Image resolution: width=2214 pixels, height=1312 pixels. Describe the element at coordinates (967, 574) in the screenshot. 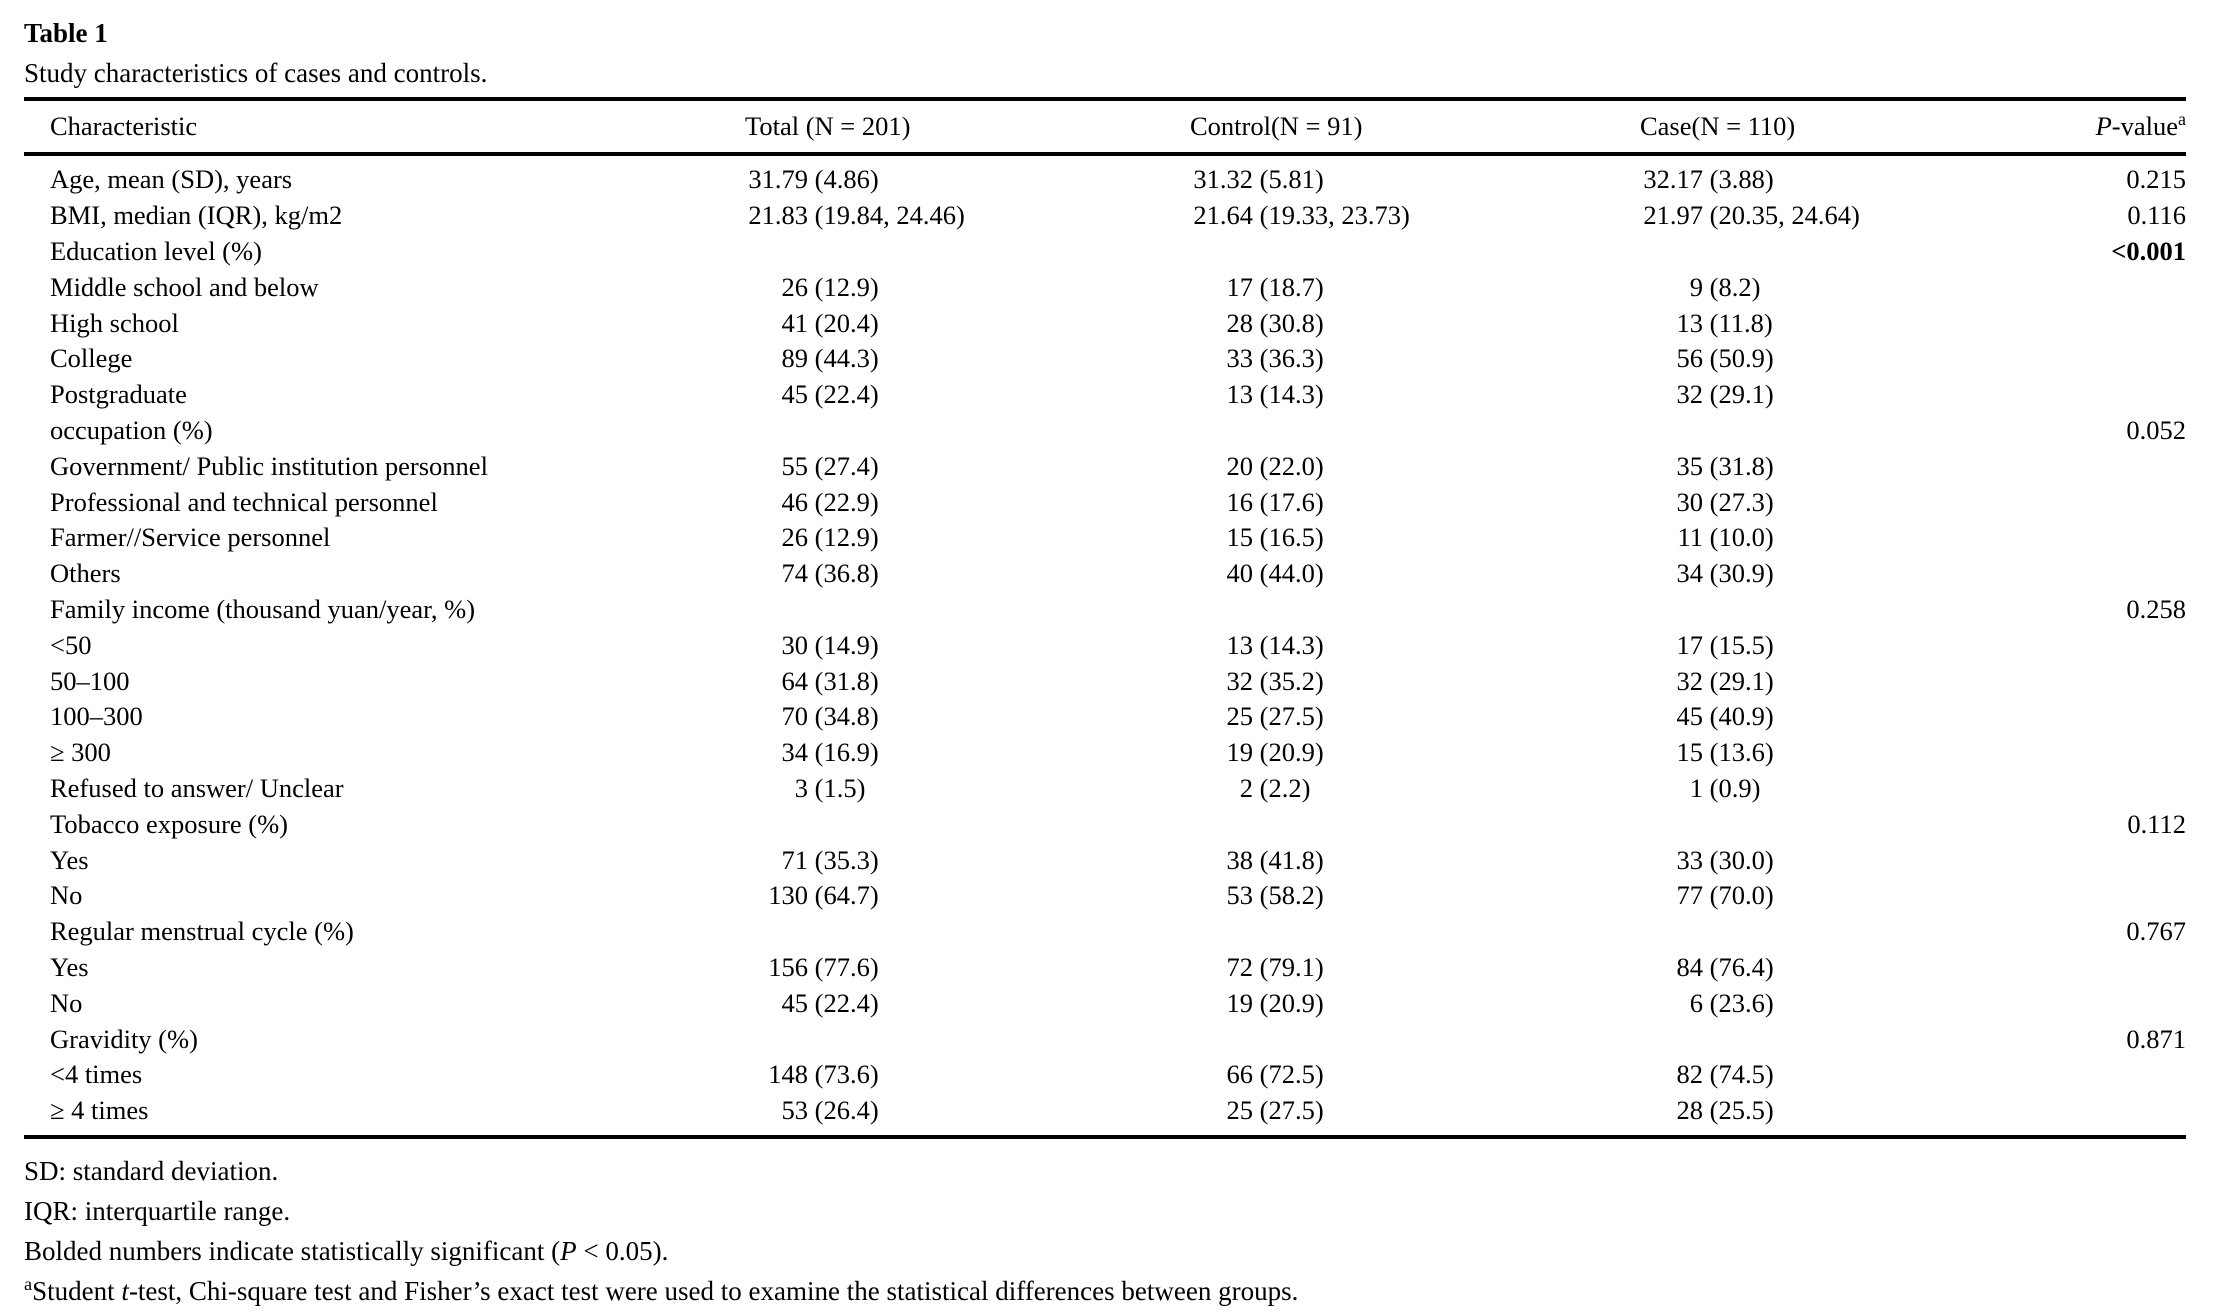

I see `cell-total: 74 (36.8)` at that location.